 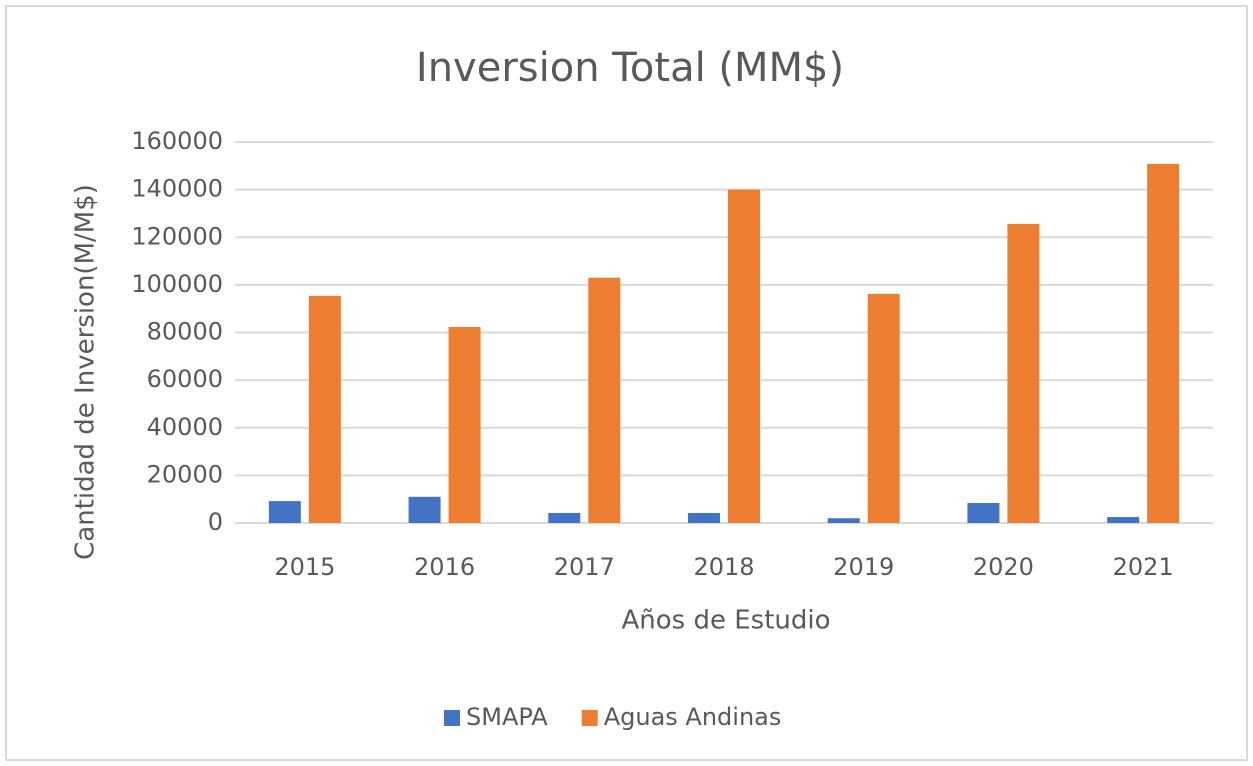 I want to click on x-tick-label: 2018, so click(x=723, y=567).